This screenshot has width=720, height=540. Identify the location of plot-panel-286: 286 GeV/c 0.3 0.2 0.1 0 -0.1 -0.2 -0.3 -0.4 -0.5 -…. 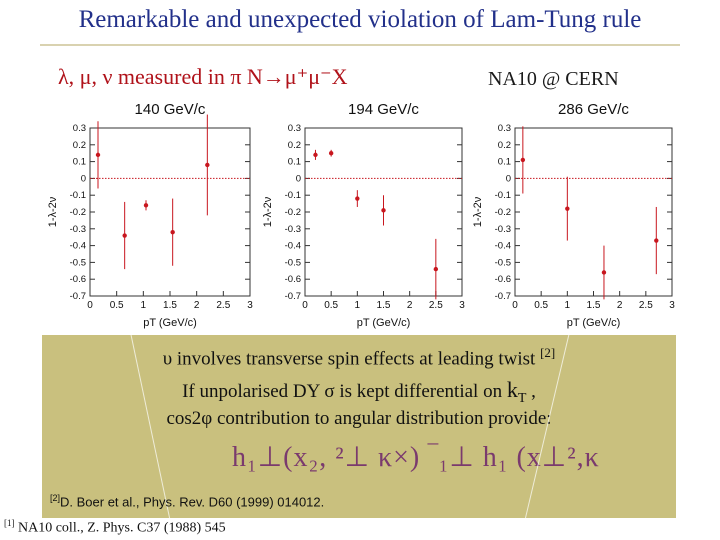
(573, 215).